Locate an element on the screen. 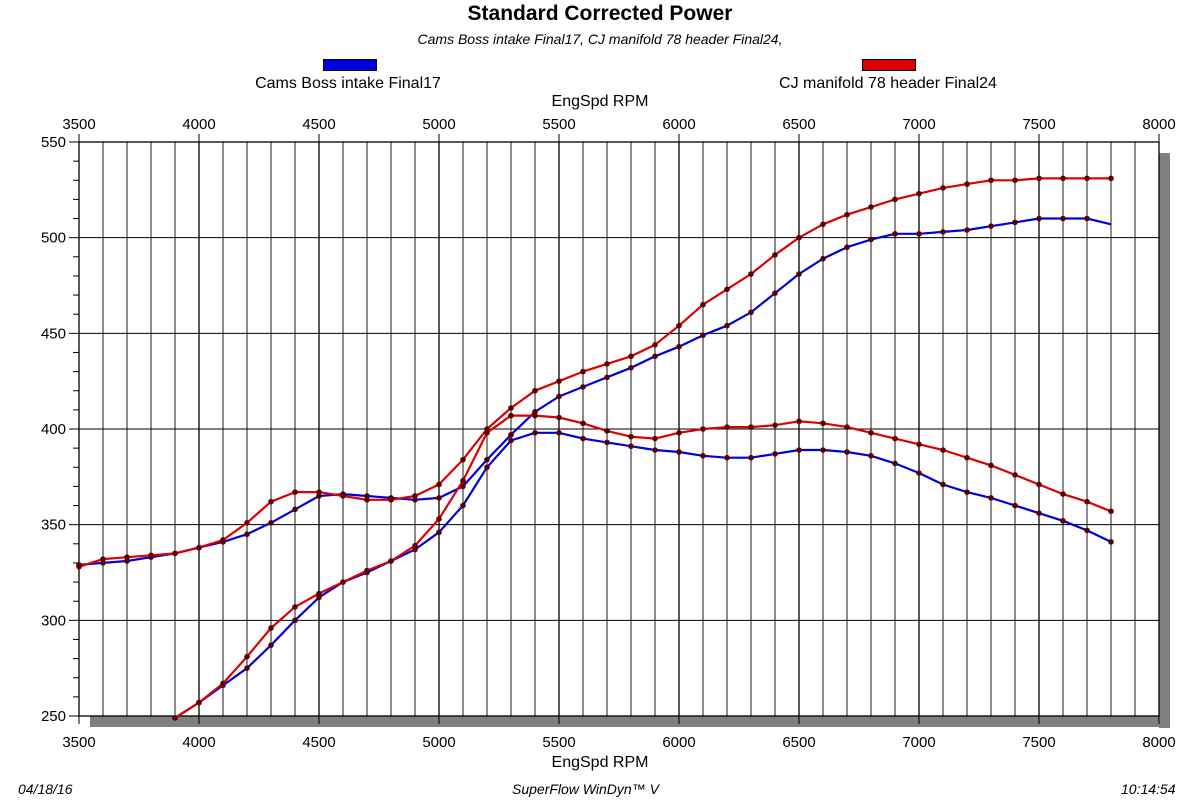  x-tick-label-bottom: 5500 is located at coordinates (558, 742).